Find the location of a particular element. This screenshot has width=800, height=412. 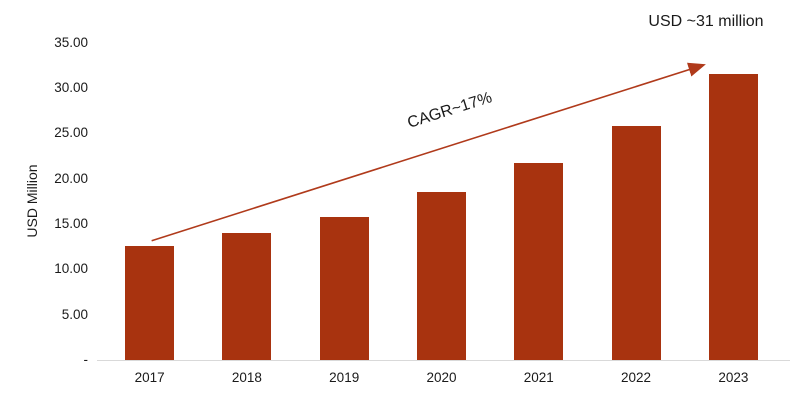

x-axis-line is located at coordinates (443, 360).